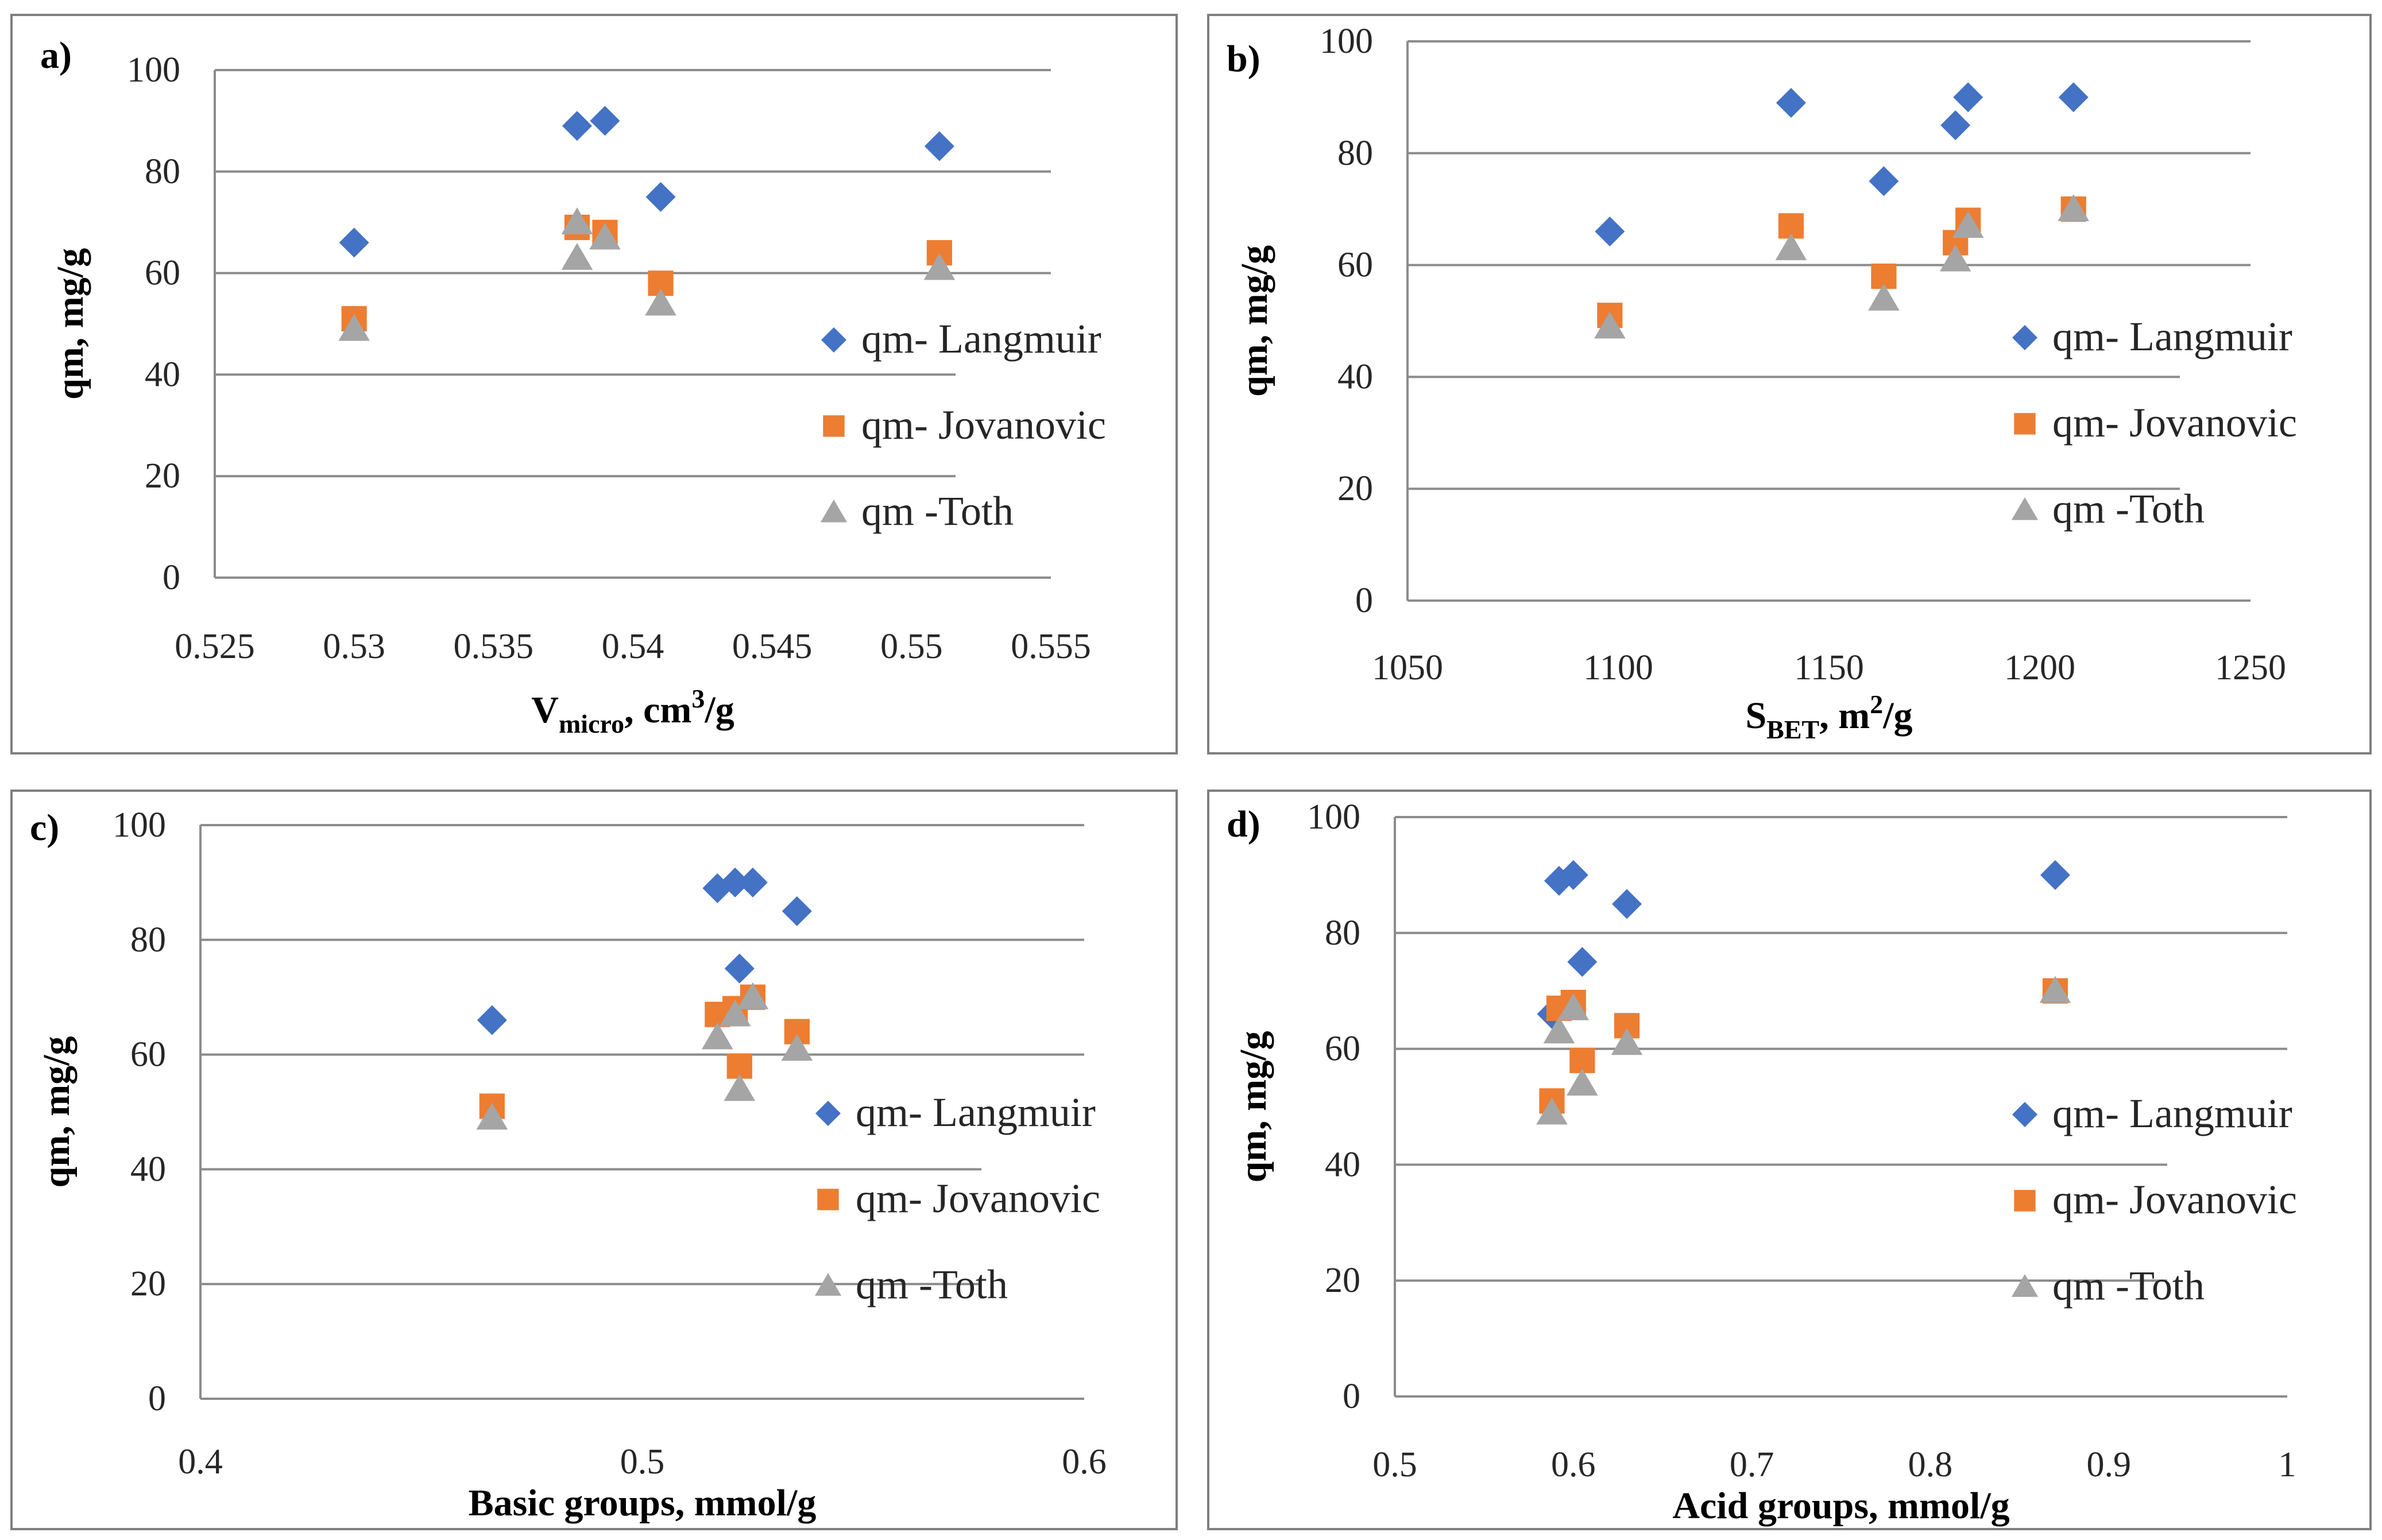 This screenshot has width=2382, height=1540. What do you see at coordinates (215, 647) in the screenshot?
I see `x-tick-label: 0.525` at bounding box center [215, 647].